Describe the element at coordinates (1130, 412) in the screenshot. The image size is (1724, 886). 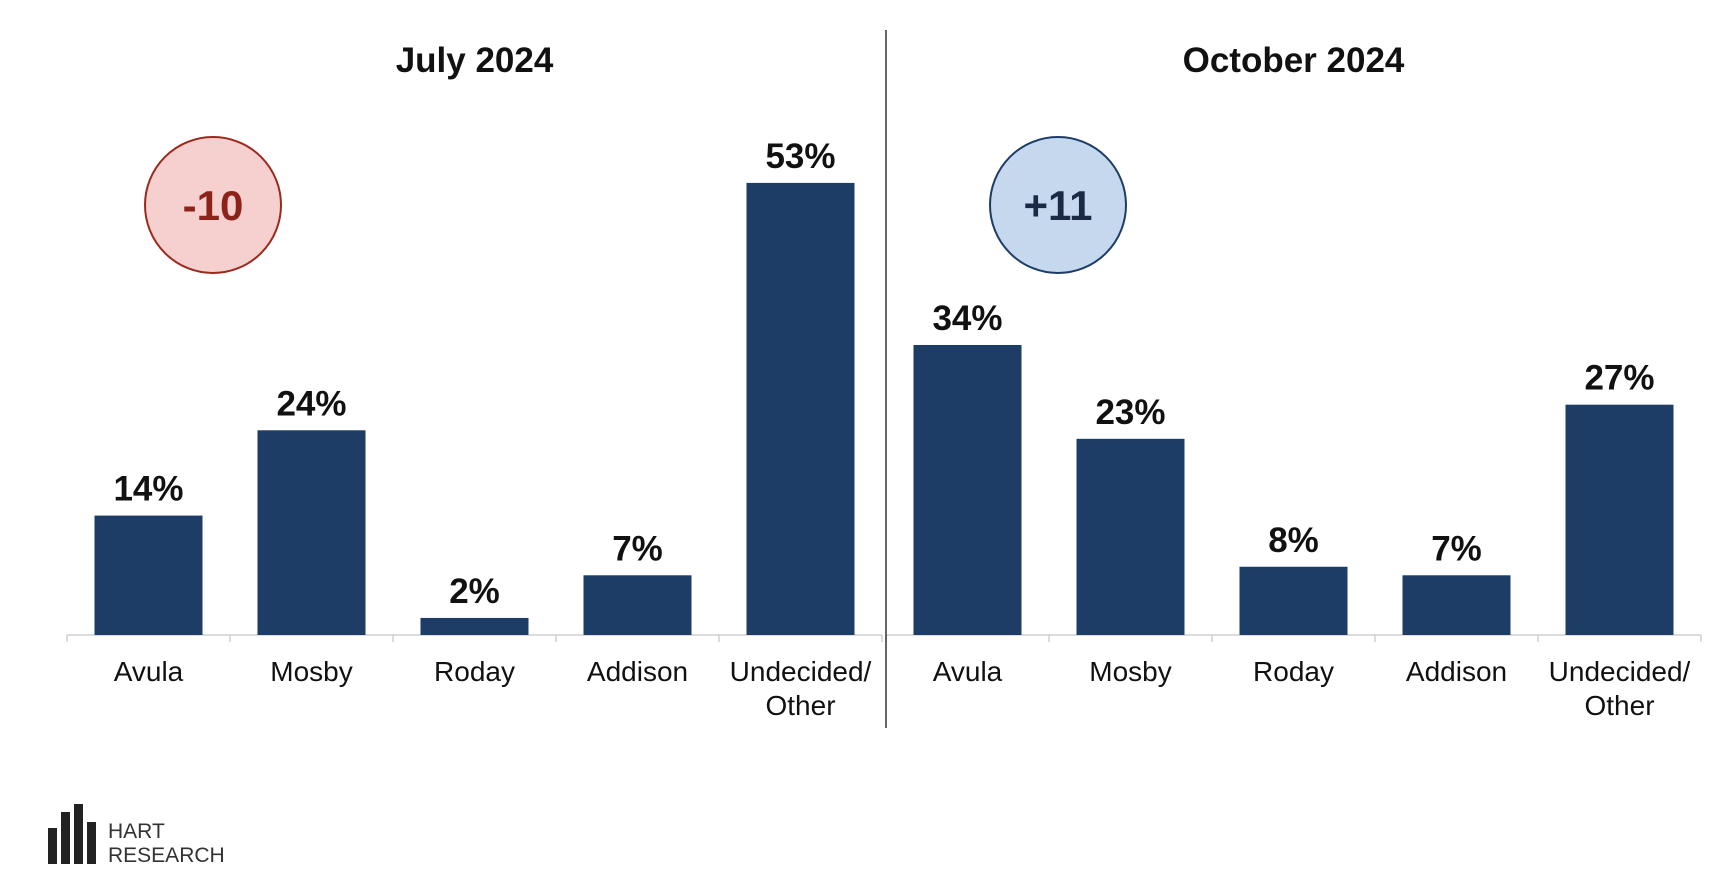
I see `value-label: 23%` at that location.